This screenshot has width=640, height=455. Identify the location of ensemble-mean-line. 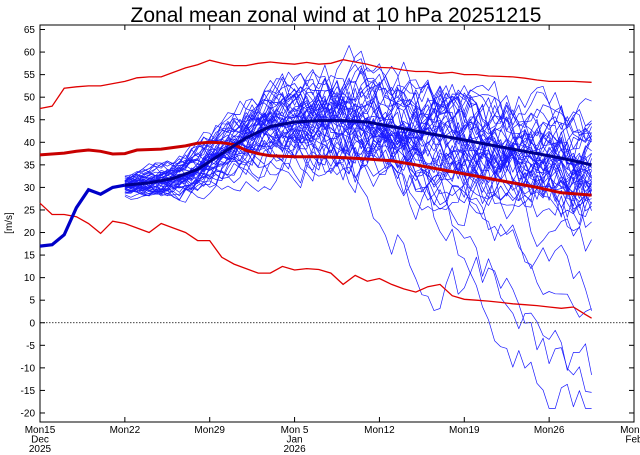
(358, 153).